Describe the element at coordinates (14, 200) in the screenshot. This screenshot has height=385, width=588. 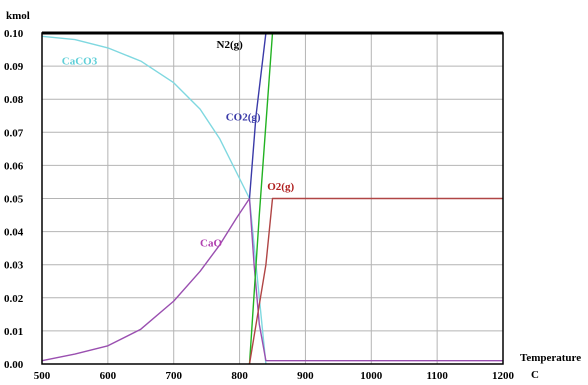
I see `y-tick-label: 0.05` at that location.